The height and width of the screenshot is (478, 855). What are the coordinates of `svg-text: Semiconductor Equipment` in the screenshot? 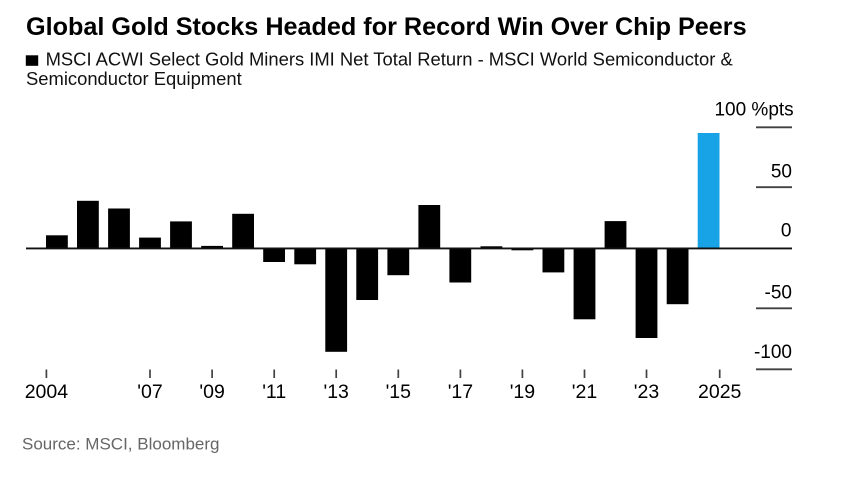 It's located at (134, 78).